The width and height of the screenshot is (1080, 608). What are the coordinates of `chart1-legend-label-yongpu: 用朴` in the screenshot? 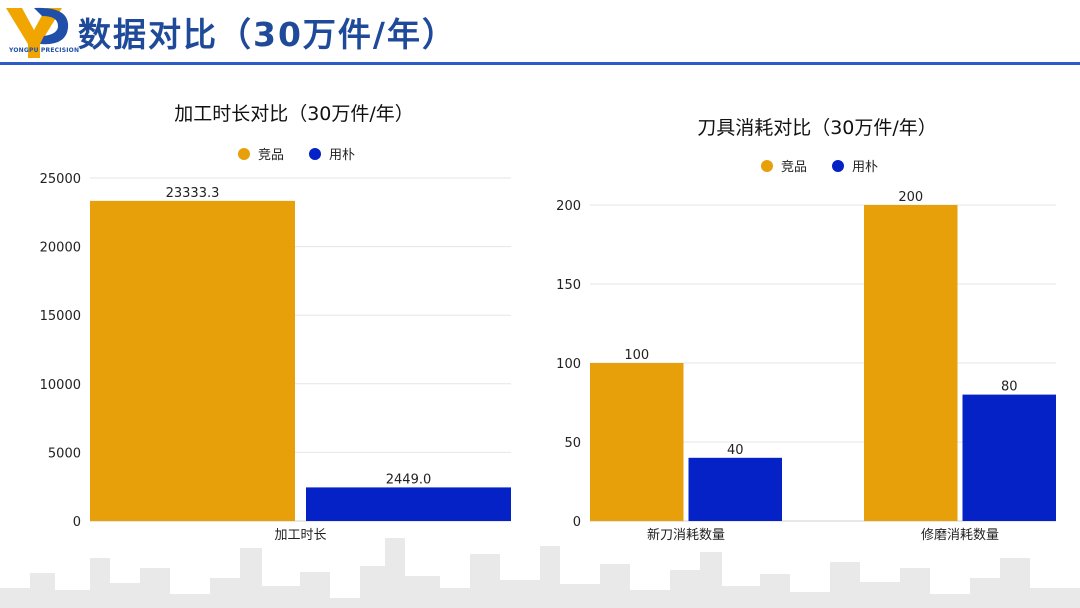 It's located at (342, 155).